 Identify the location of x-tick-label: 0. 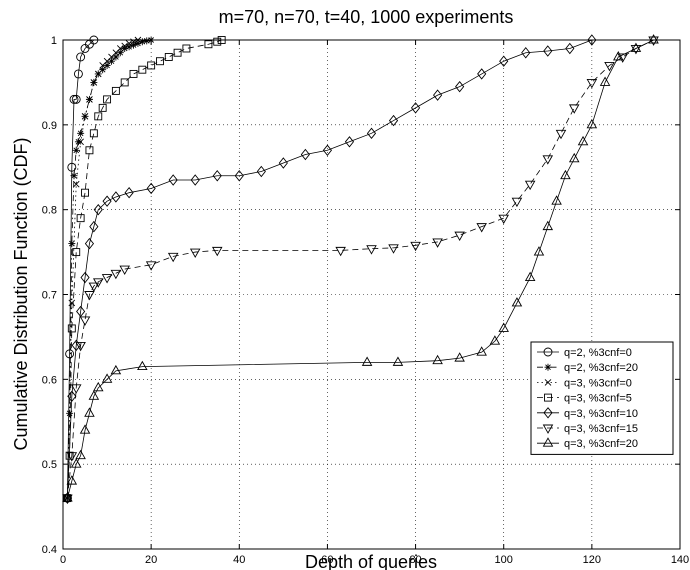
(63, 560).